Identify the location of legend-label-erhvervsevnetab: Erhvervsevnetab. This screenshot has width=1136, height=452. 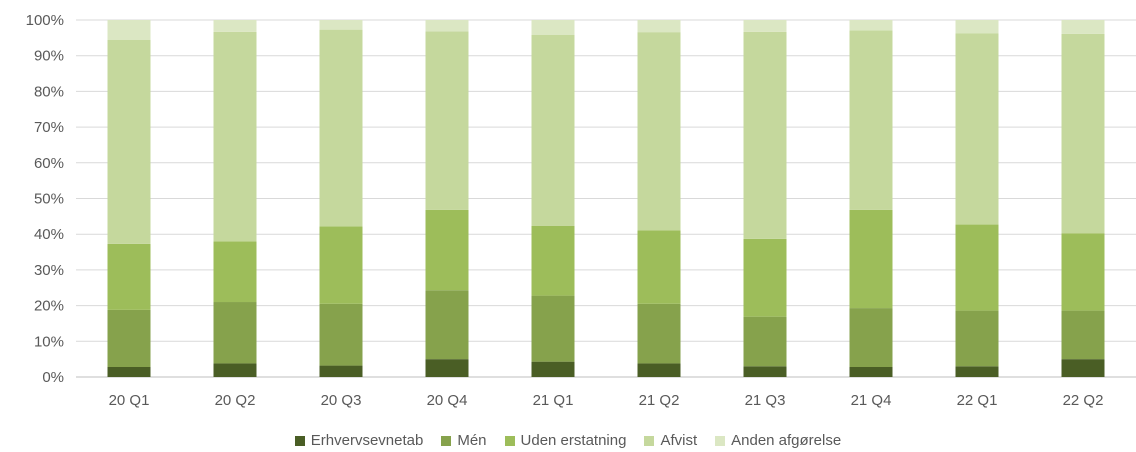
(367, 440).